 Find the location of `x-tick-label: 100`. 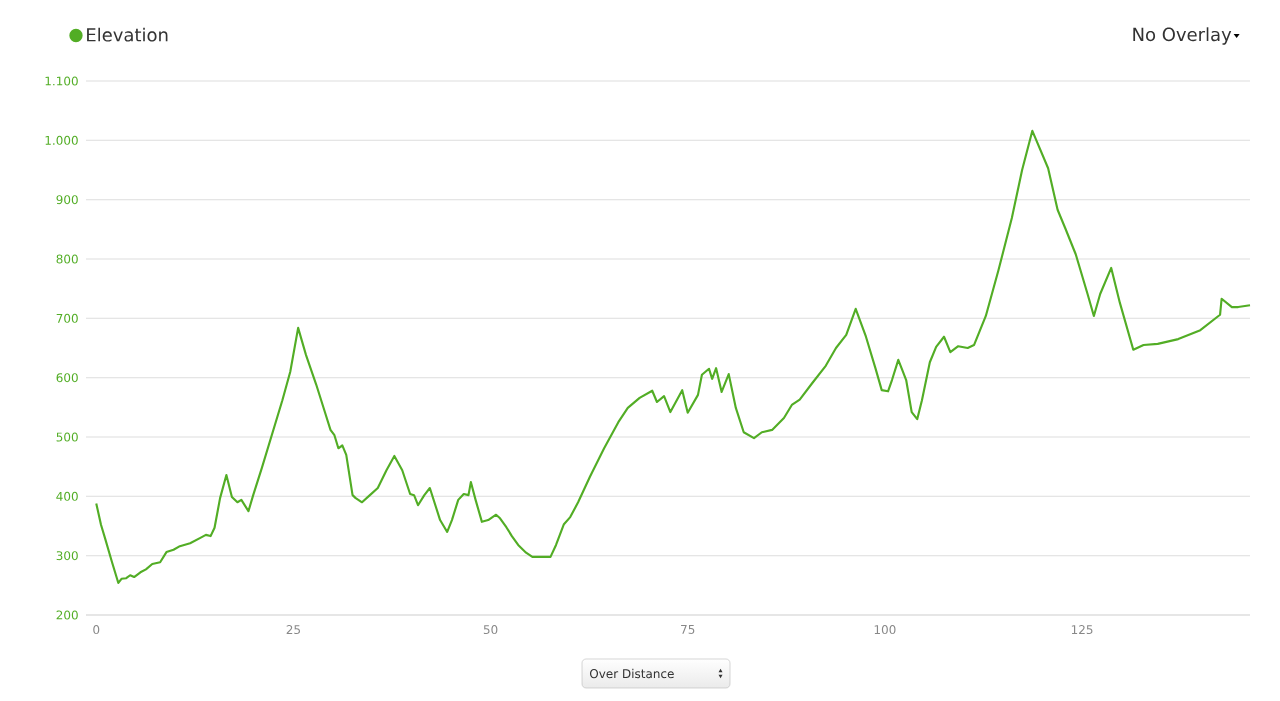

x-tick-label: 100 is located at coordinates (885, 630).